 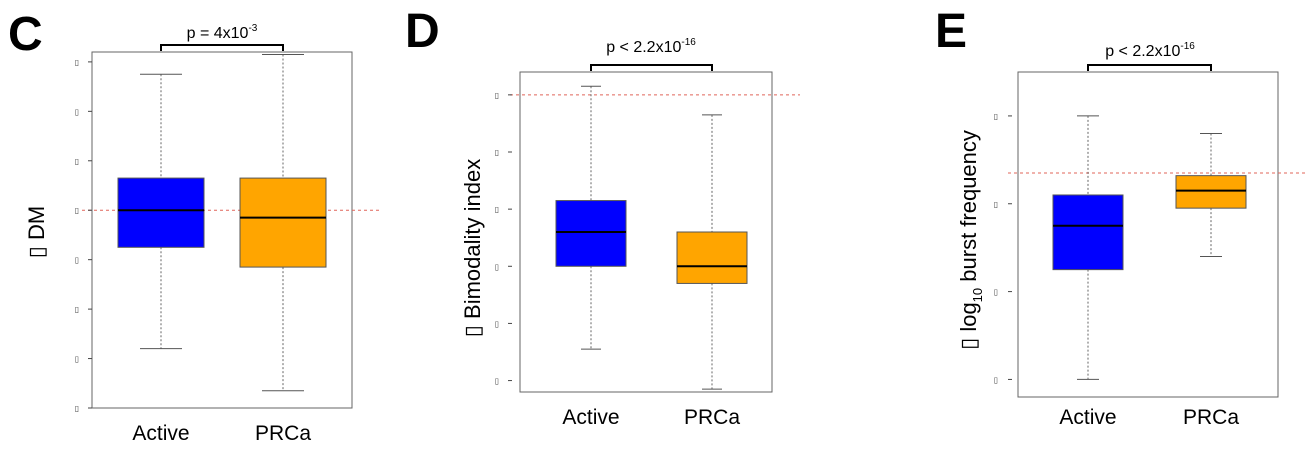 I want to click on y-axis-label-tail: burst frequency, so click(x=968, y=209).